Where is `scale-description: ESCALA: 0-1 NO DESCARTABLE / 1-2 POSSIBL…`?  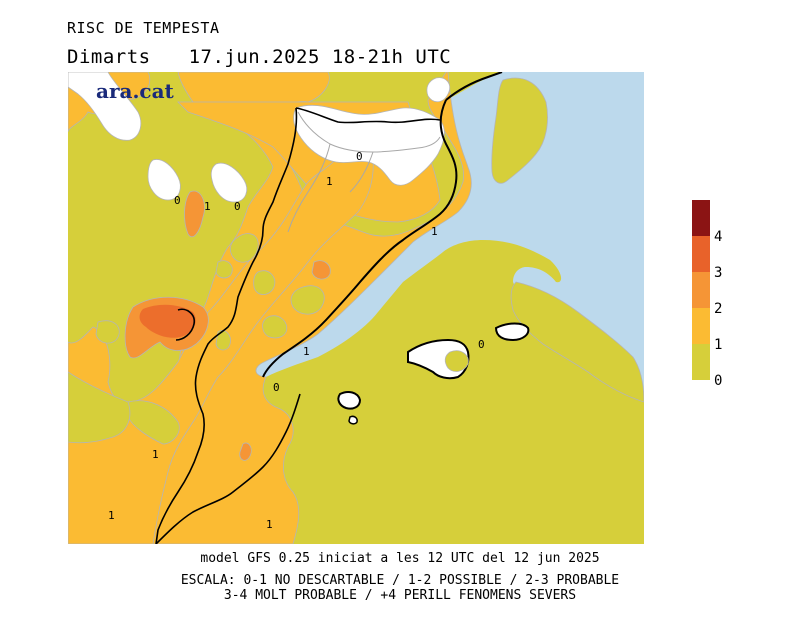 scale-description: ESCALA: 0-1 NO DESCARTABLE / 1-2 POSSIBL… is located at coordinates (400, 588).